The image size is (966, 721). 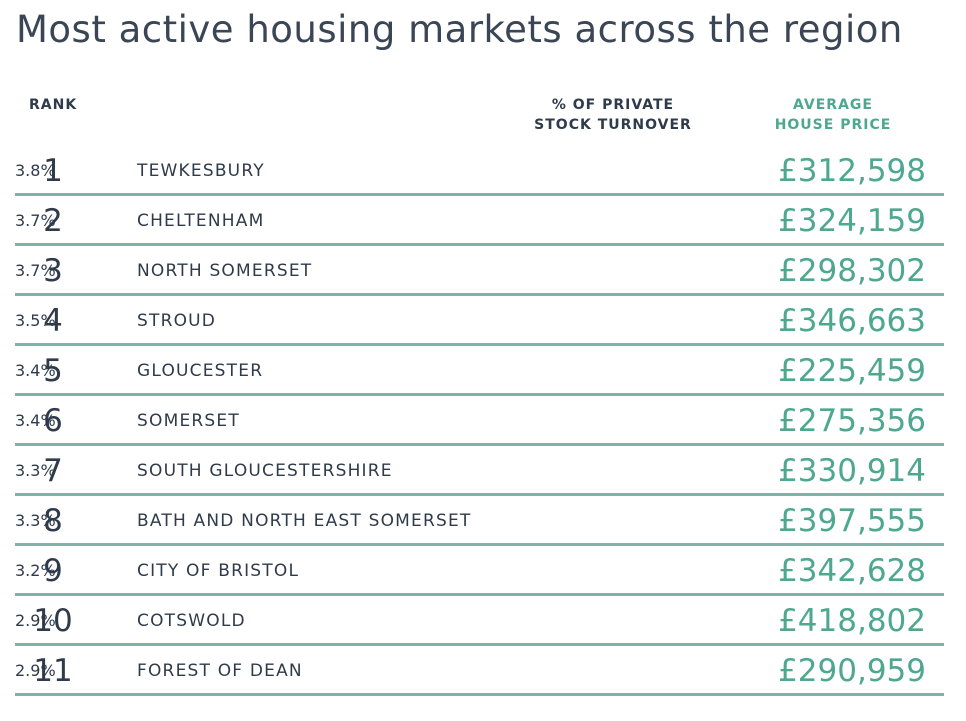 I want to click on house-price-cell: £342,628, so click(x=852, y=571).